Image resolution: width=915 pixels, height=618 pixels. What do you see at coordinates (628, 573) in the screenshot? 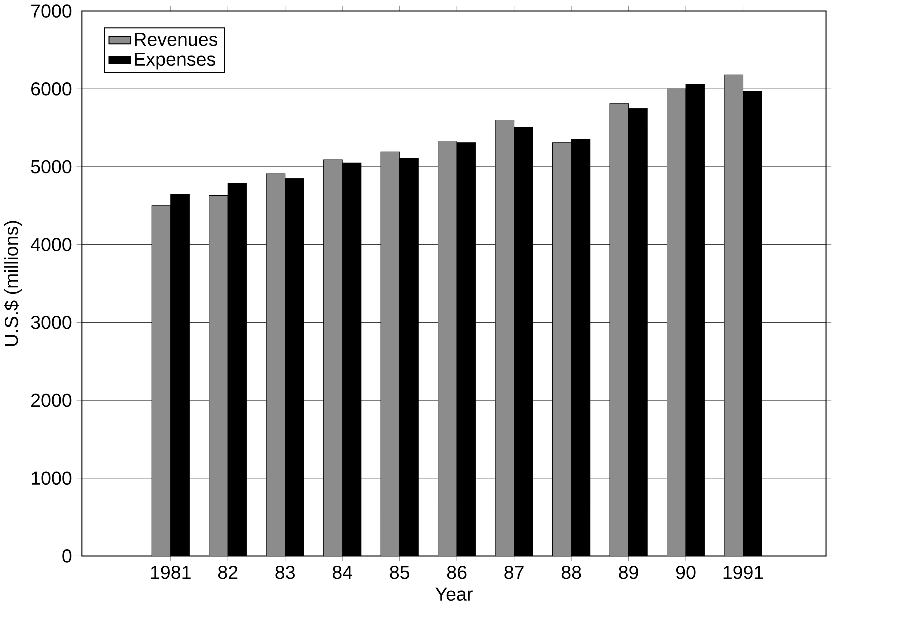
I see `x-tick-label: 89` at bounding box center [628, 573].